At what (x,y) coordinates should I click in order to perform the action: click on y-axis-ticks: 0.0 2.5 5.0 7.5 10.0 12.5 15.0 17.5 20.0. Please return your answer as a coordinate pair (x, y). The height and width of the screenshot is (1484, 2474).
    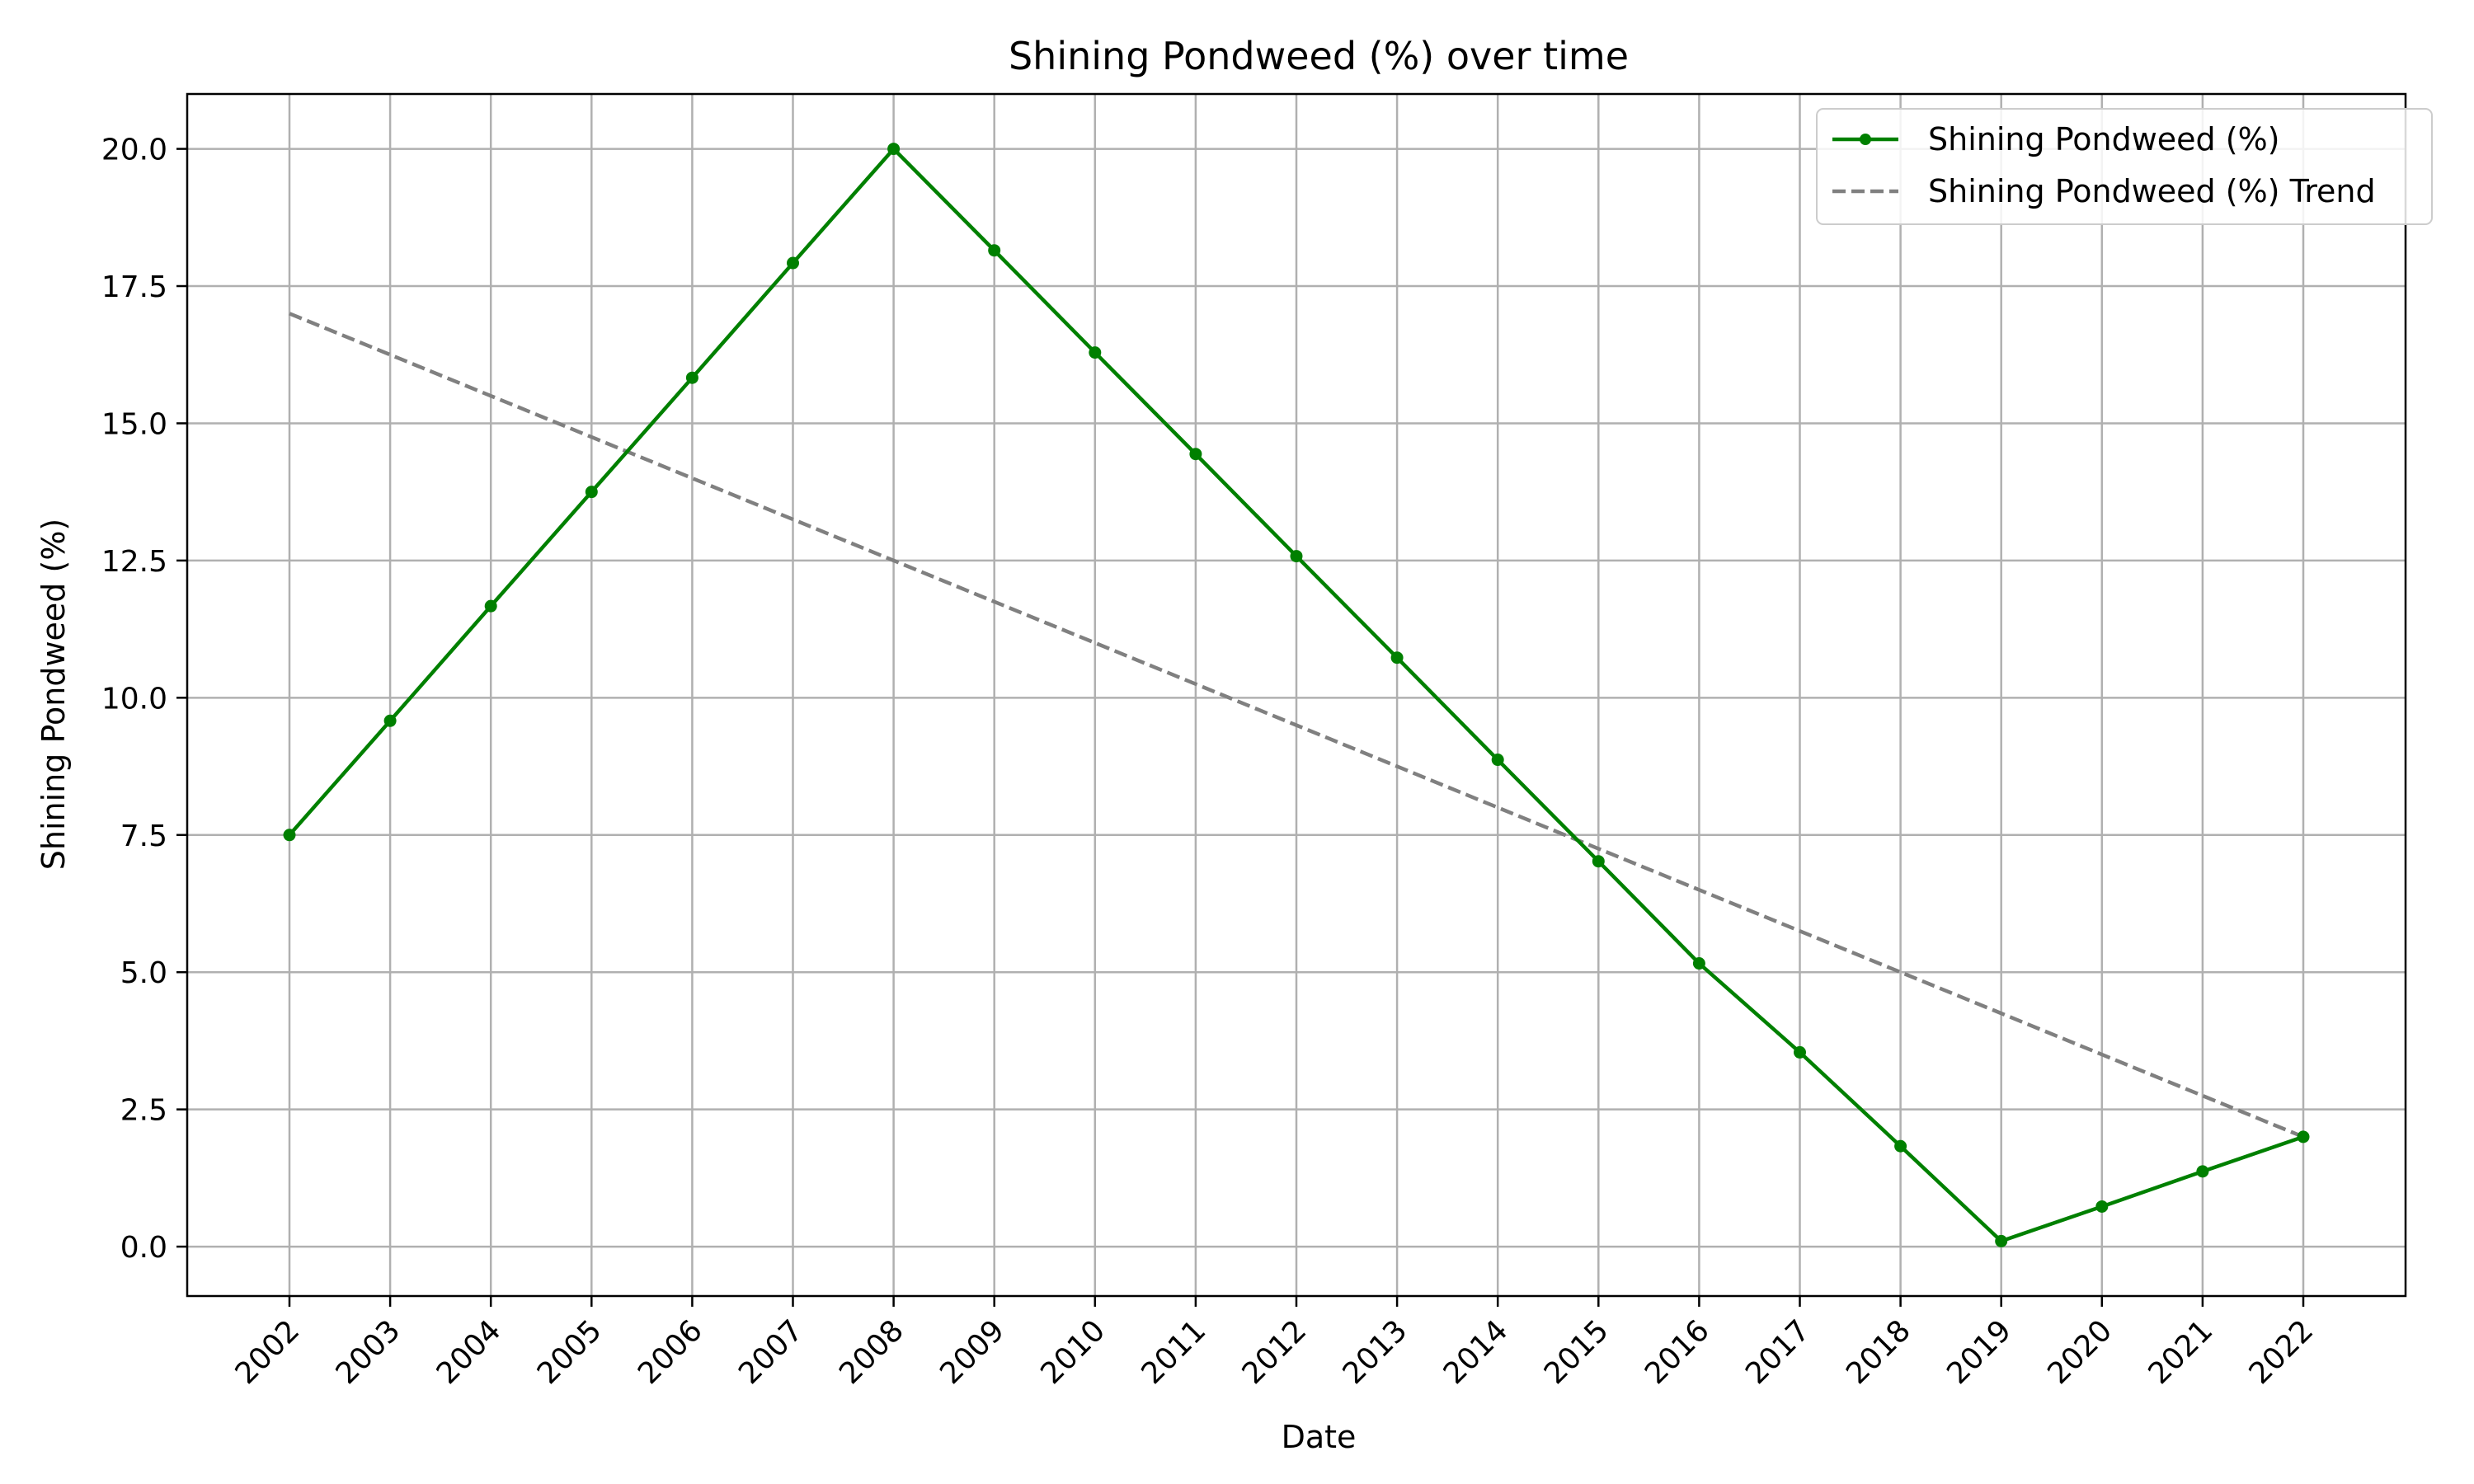
    Looking at the image, I should click on (144, 699).